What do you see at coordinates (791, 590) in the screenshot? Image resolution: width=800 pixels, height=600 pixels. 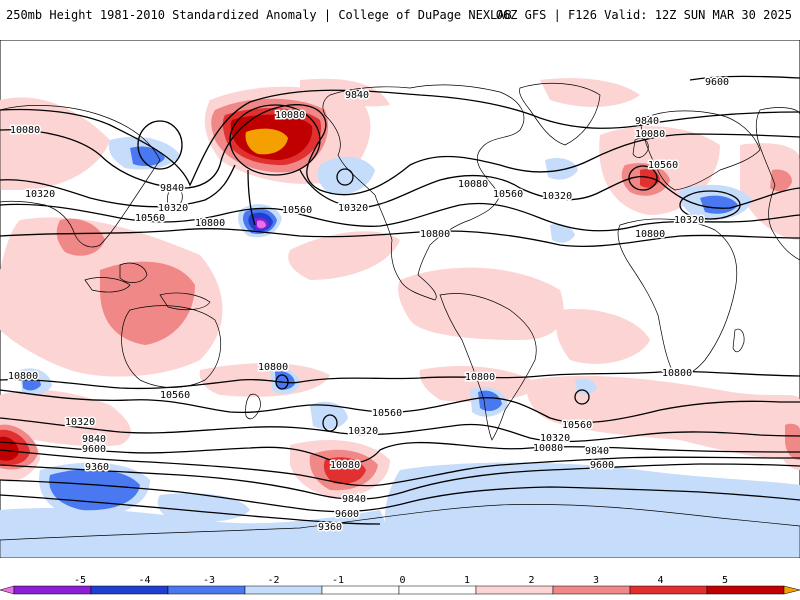 I see `colorbar-arrow-right` at bounding box center [791, 590].